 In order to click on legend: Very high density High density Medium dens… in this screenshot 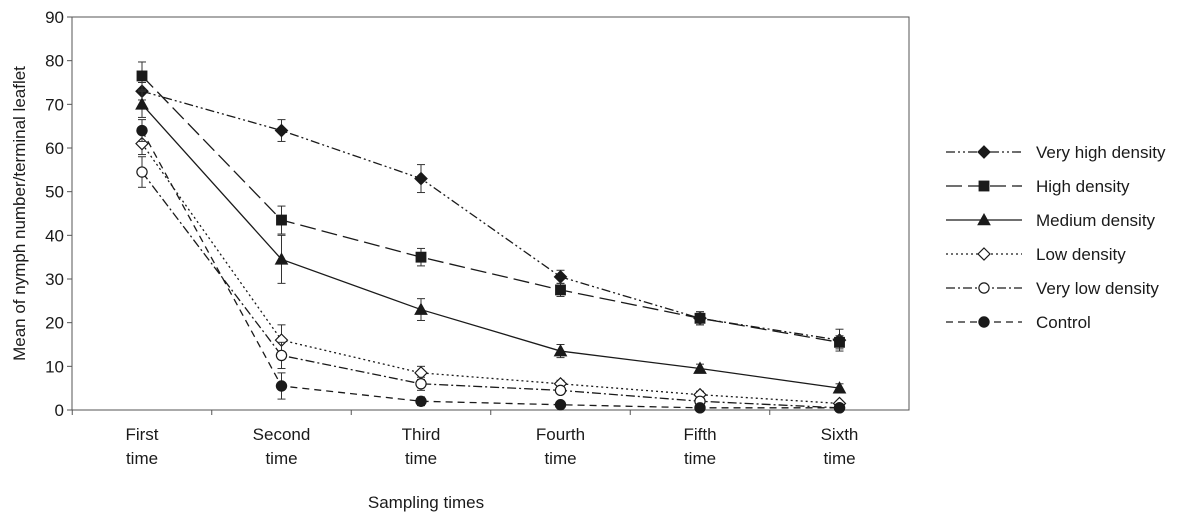, I will do `click(1056, 237)`.